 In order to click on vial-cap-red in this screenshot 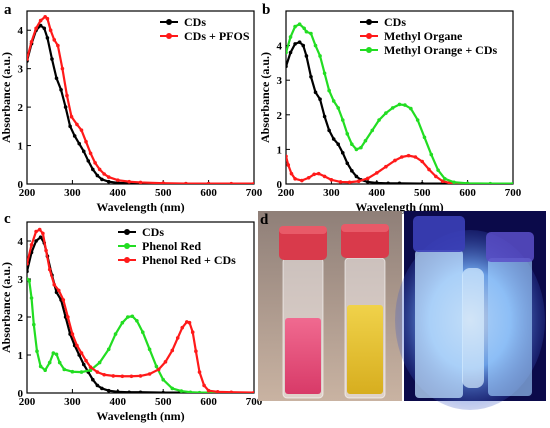, I will do `click(365, 241)`.